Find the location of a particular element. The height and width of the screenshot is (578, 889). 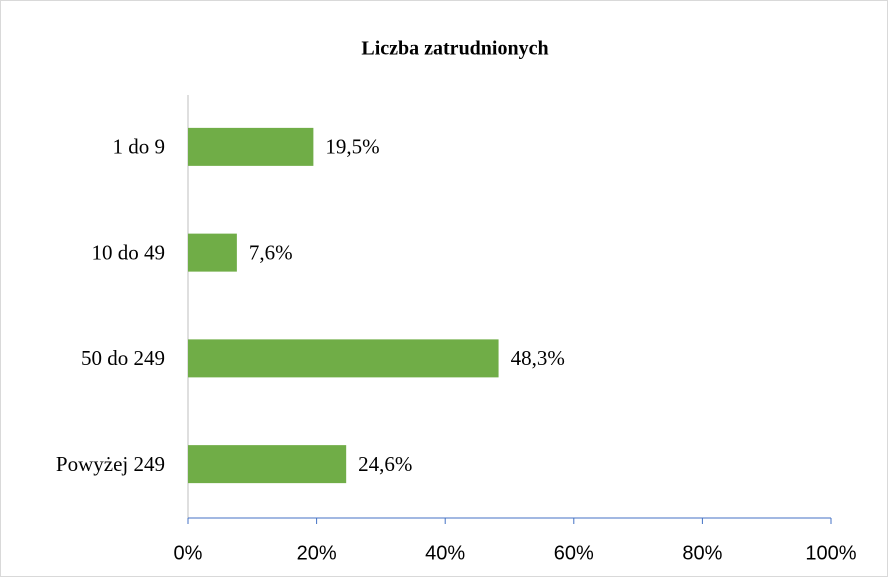

value-label: 24,6% is located at coordinates (385, 464).